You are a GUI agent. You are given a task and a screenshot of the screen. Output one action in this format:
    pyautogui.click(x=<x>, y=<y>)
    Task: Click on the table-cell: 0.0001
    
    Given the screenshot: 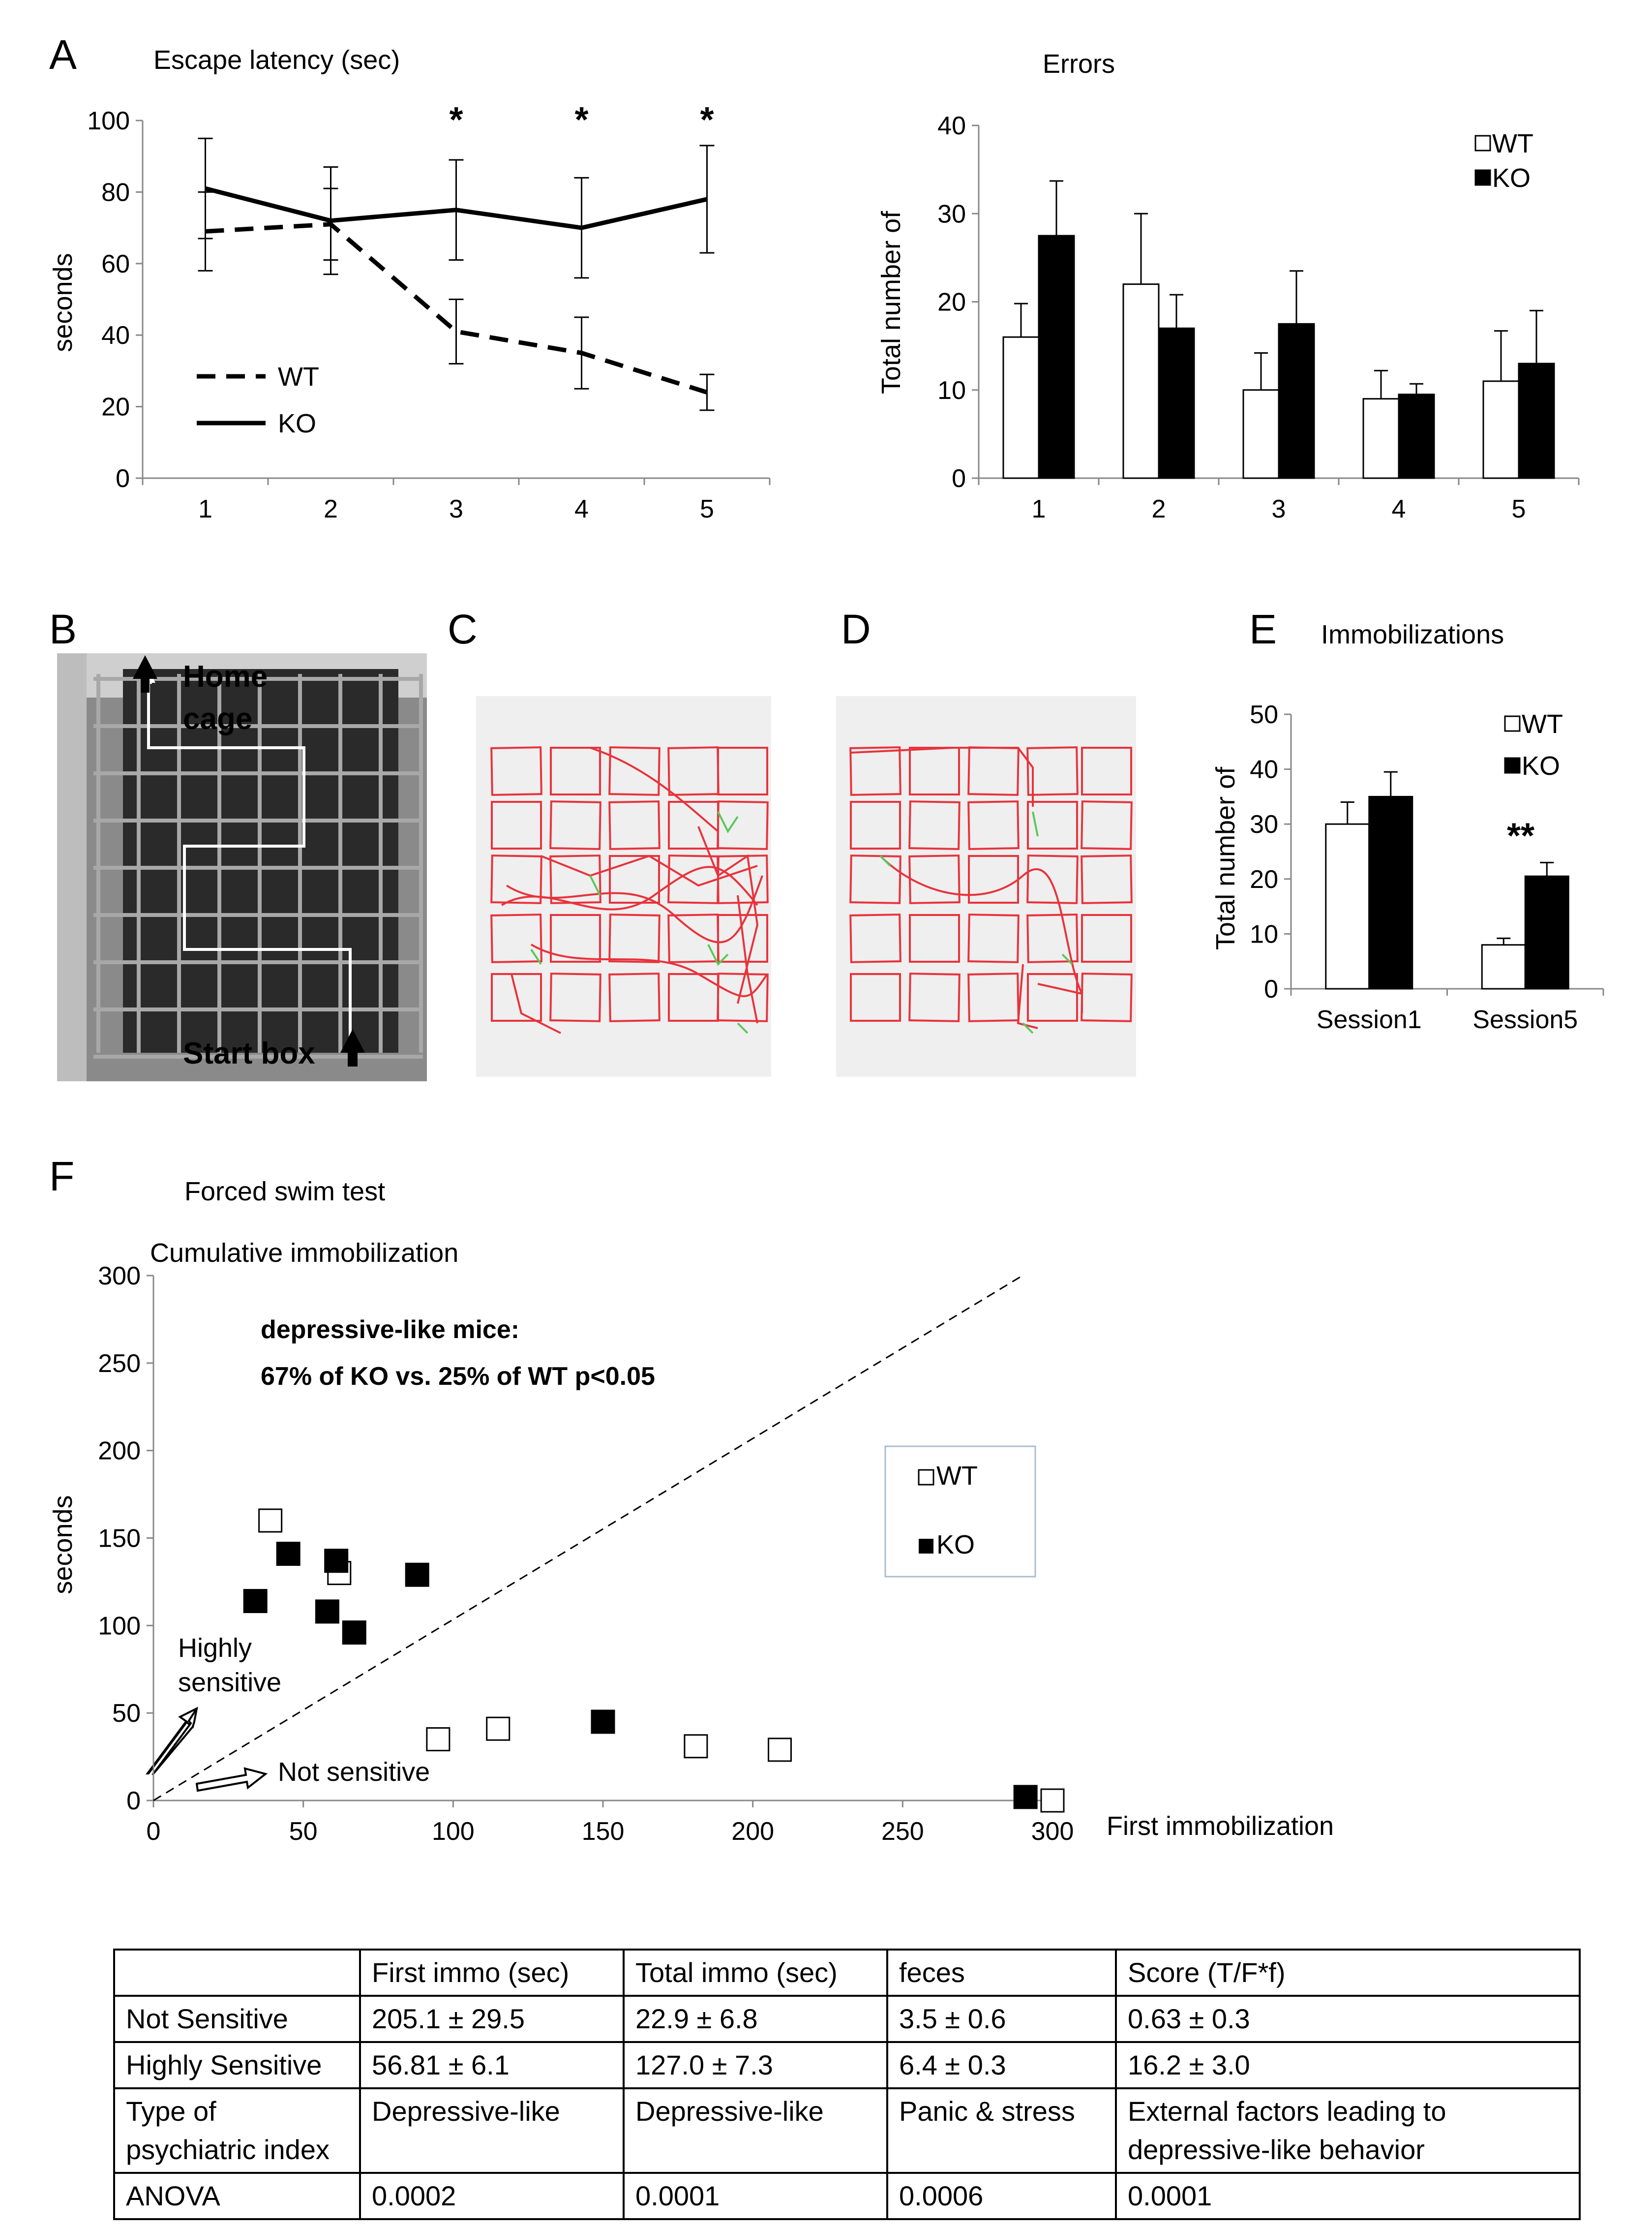 What is the action you would take?
    pyautogui.click(x=755, y=2196)
    